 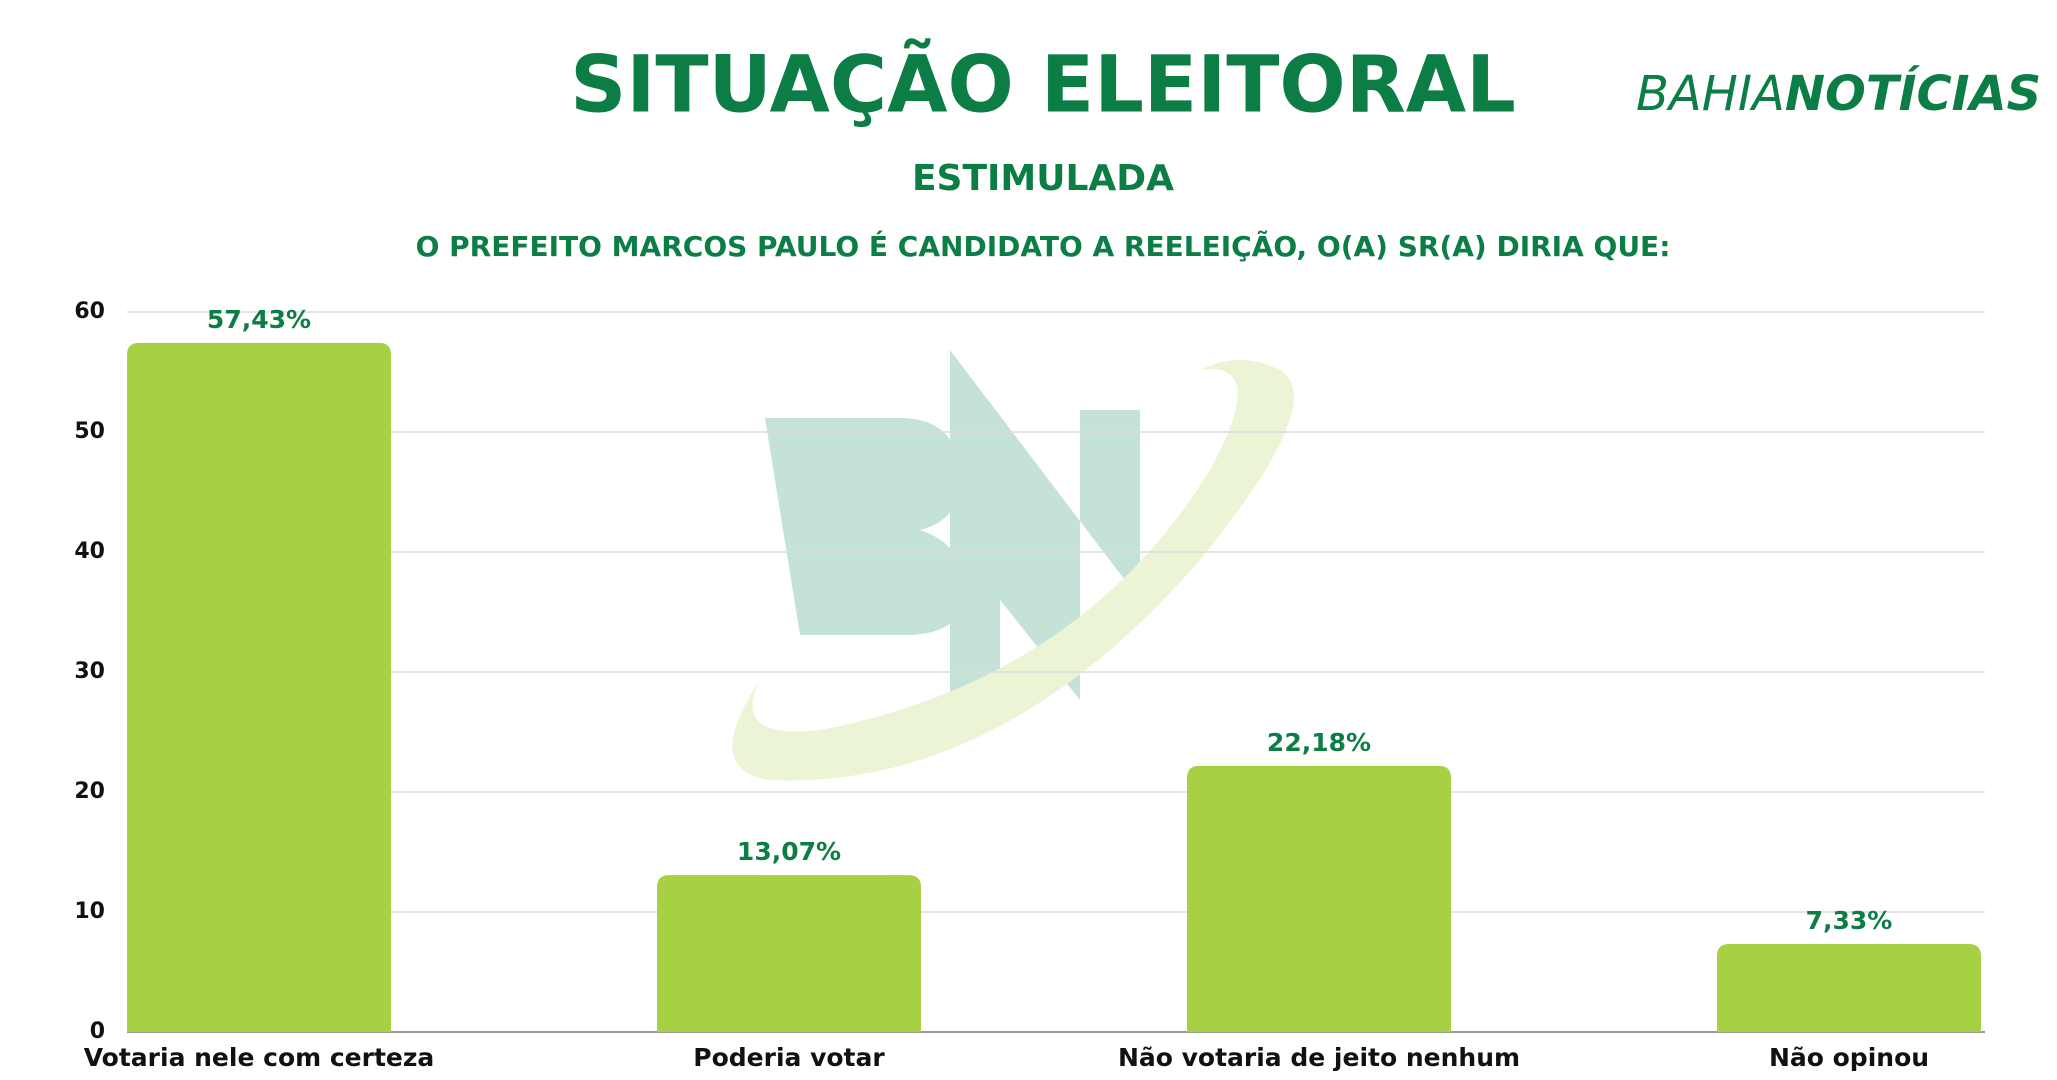 I want to click on x-tick-label: Poderia votar, so click(x=789, y=1057).